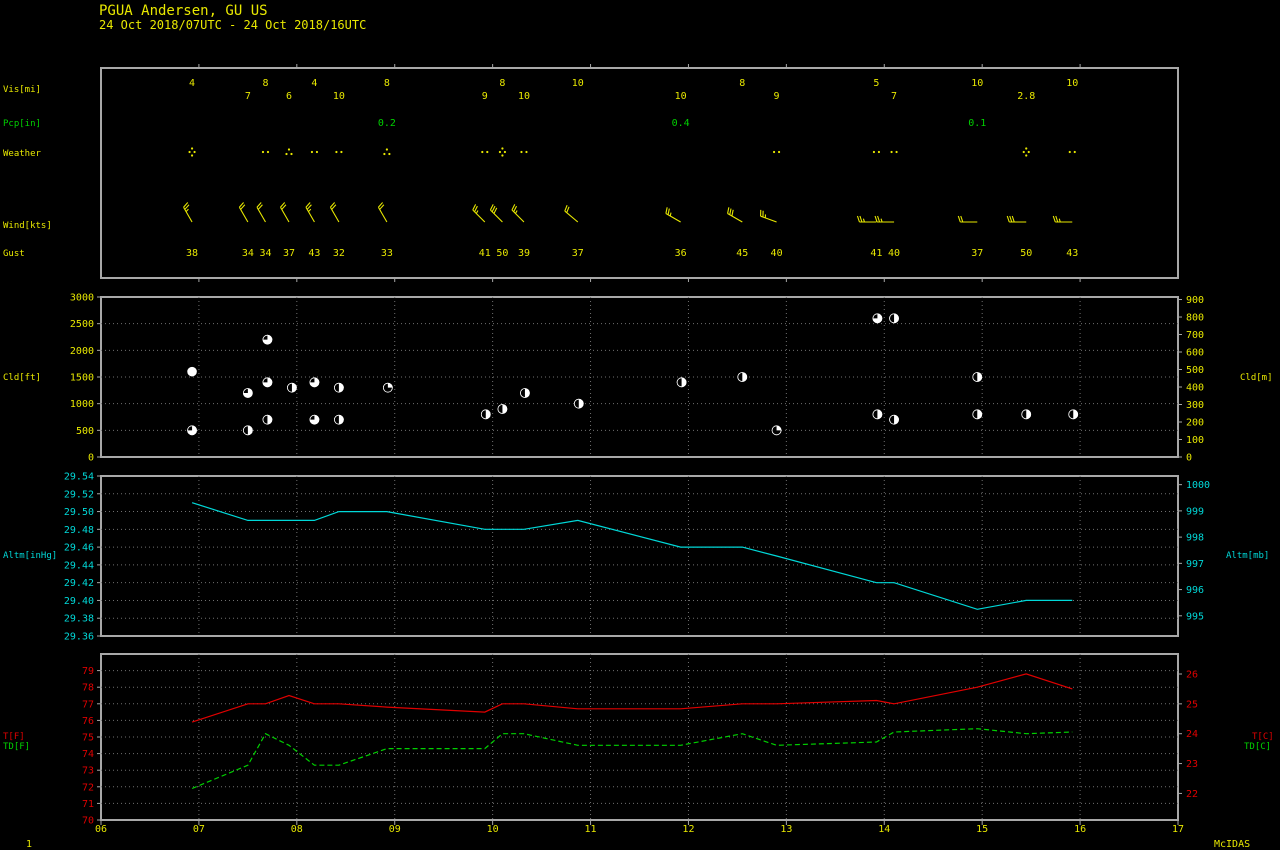 The width and height of the screenshot is (1280, 850). I want to click on gust-value: 50, so click(1026, 253).